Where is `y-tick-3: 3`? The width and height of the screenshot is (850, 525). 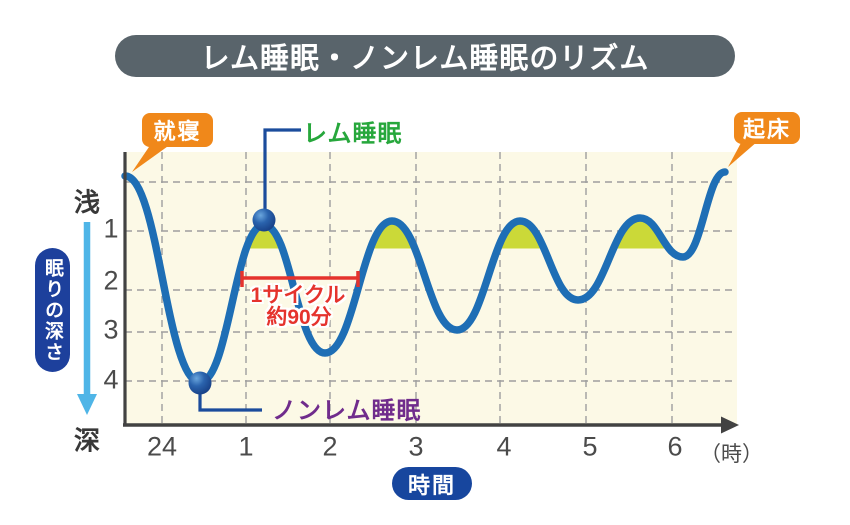
y-tick-3: 3 is located at coordinates (111, 329).